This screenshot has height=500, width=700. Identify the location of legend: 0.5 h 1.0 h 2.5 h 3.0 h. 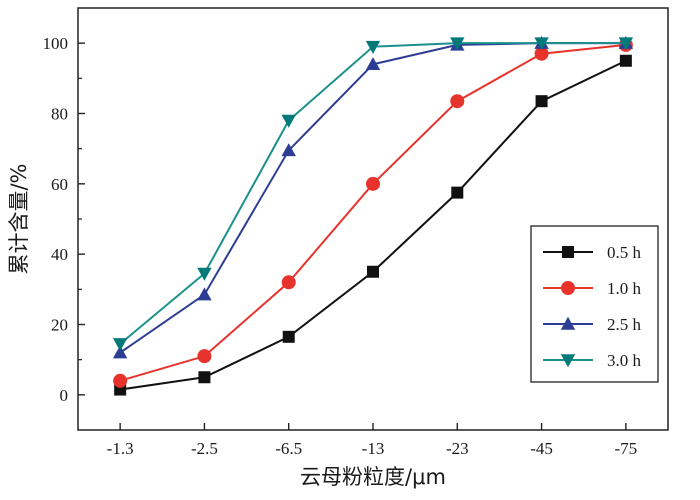
(594, 304).